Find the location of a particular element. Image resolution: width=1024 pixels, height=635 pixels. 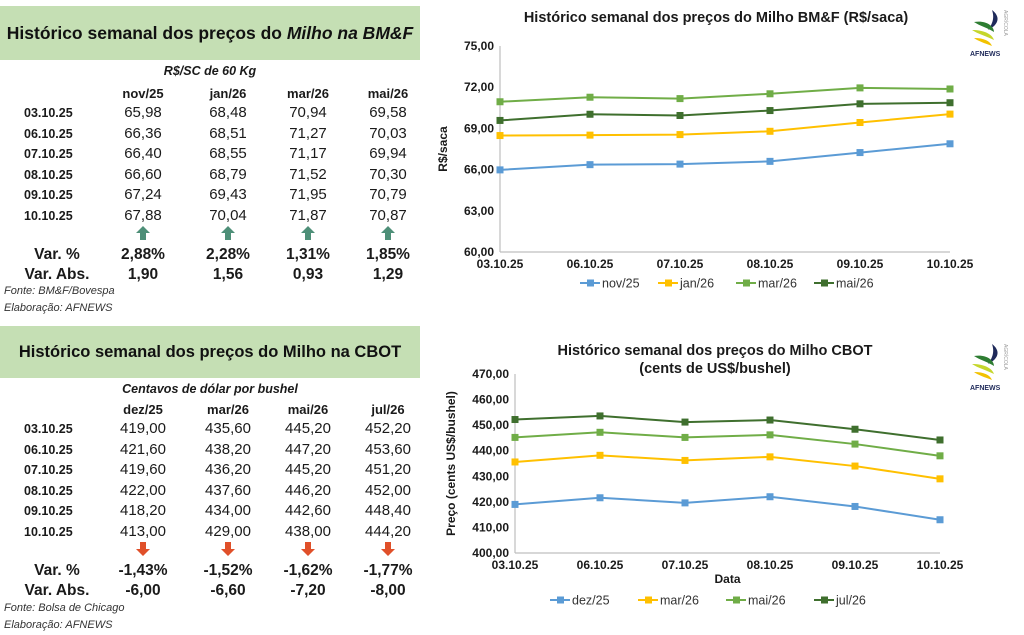

table-cell: 444,20 is located at coordinates (388, 531).